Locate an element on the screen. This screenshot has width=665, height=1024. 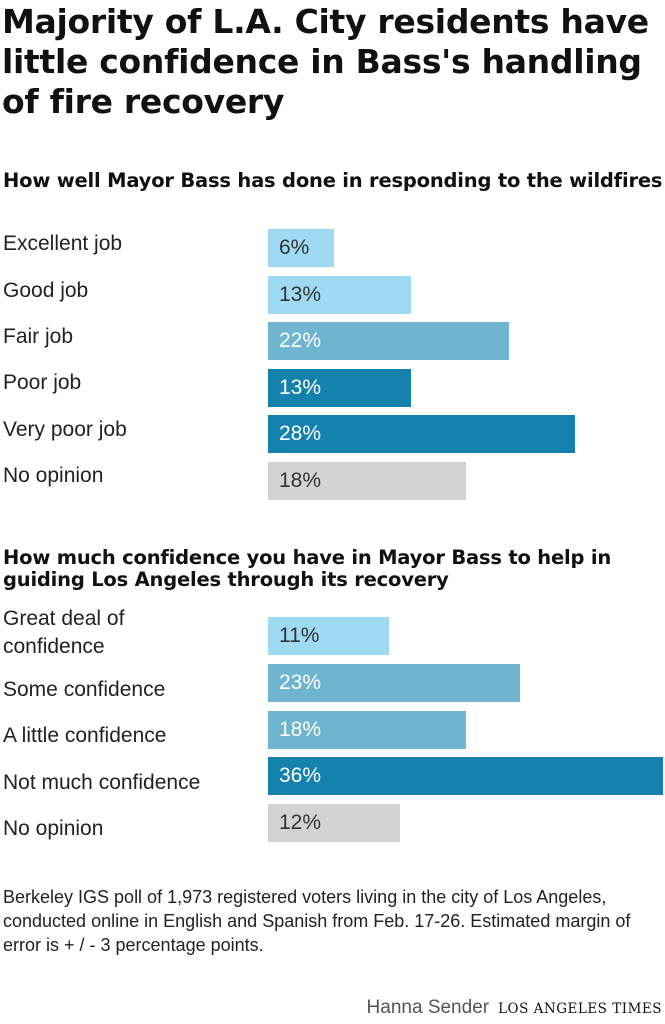
bar-value-label: 11% is located at coordinates (299, 635).